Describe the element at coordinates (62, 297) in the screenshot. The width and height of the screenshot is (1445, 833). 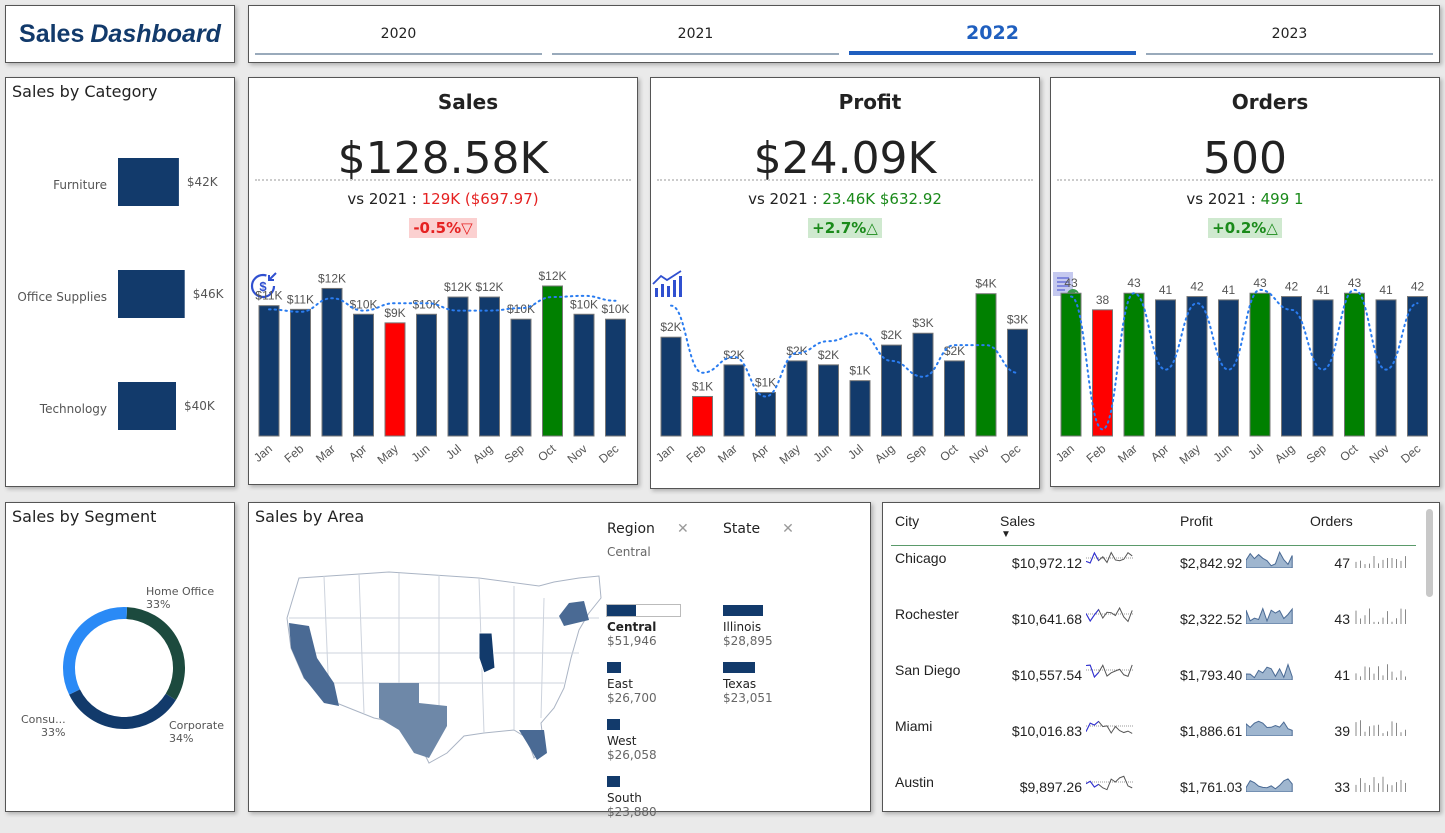
I see `category-label: Office Supplies` at that location.